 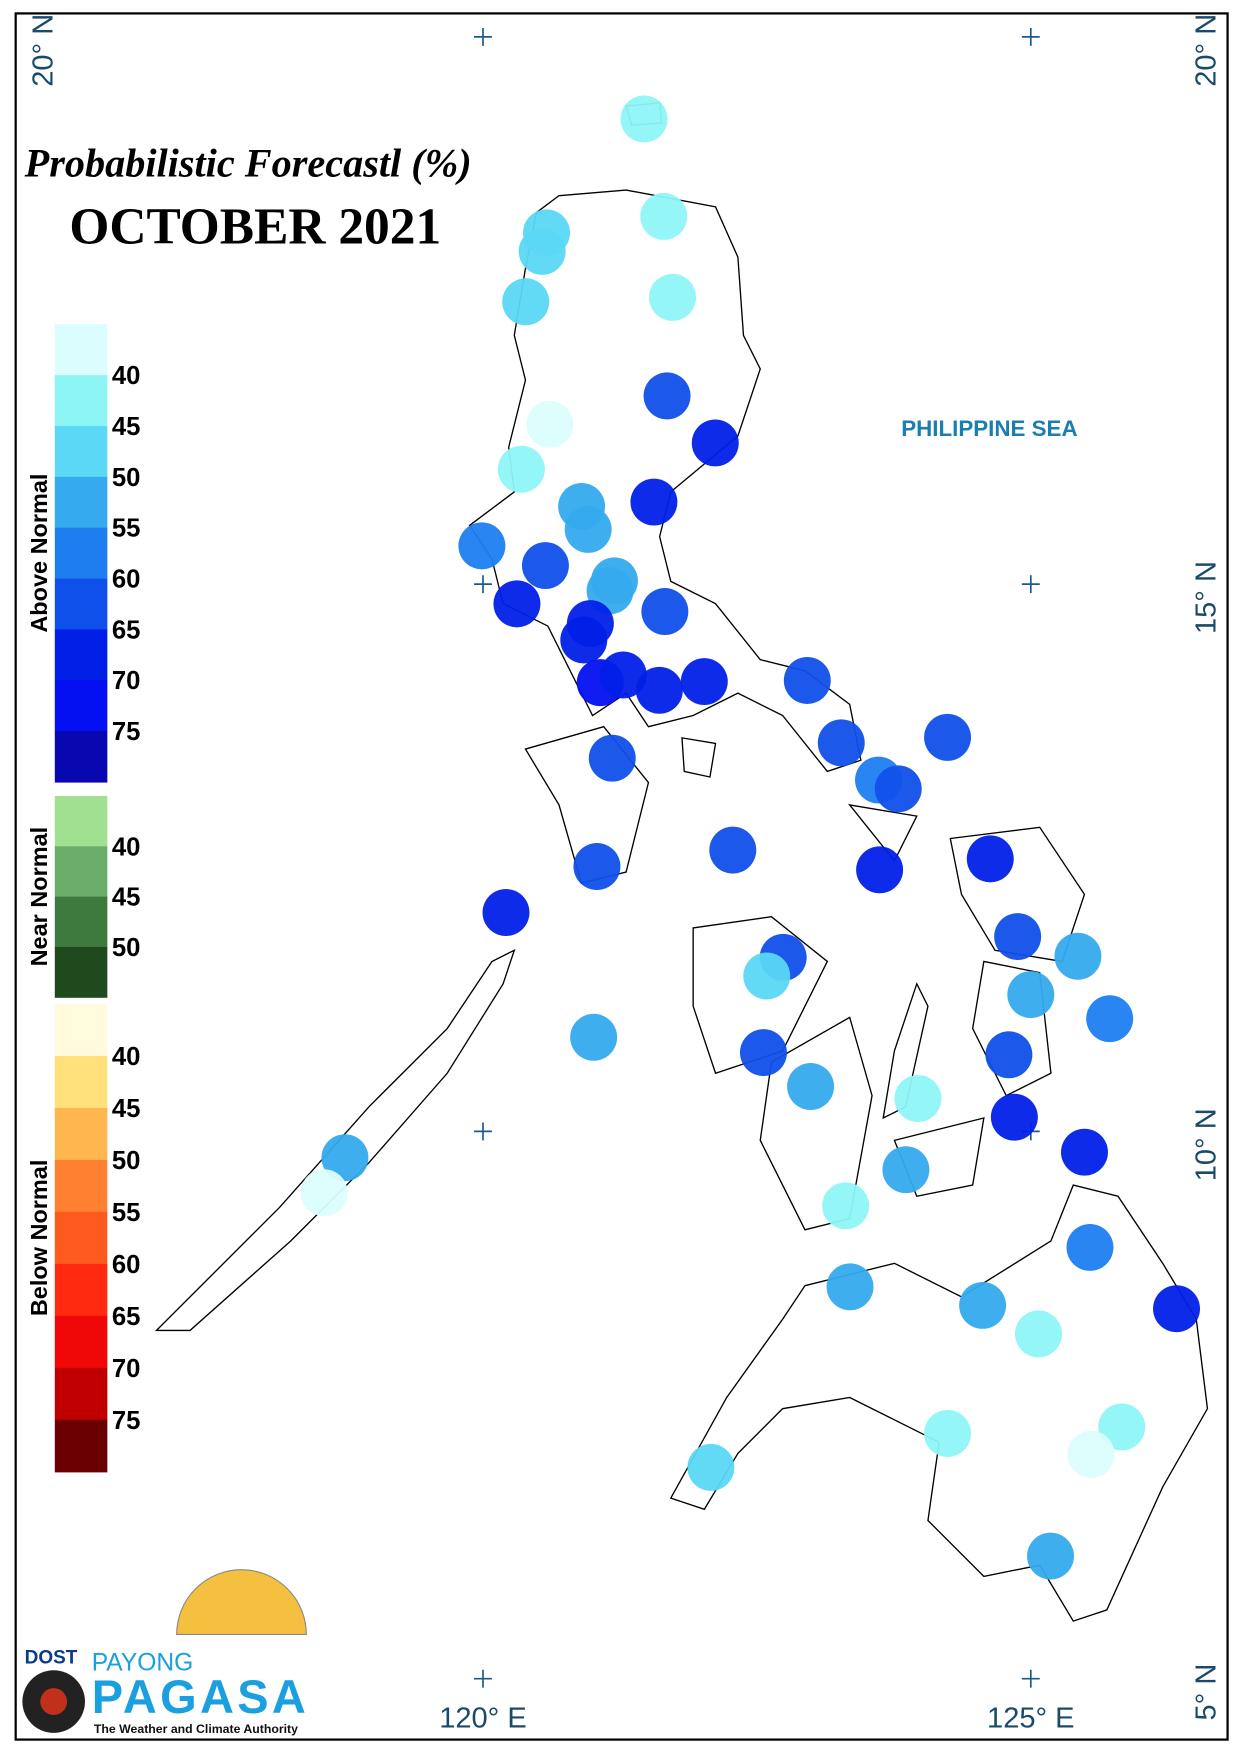 I want to click on legend-tick-label: 65, so click(x=126, y=1317).